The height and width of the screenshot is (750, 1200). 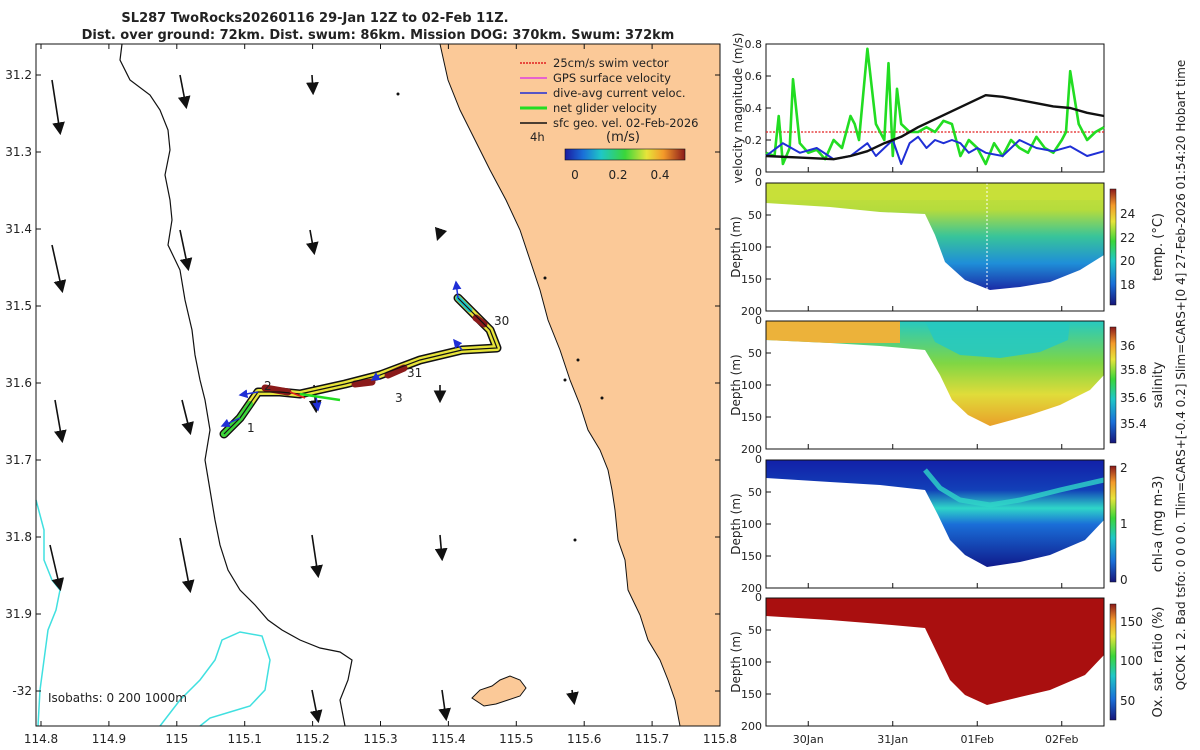 What do you see at coordinates (414, 373) in the screenshot?
I see `track-label-31: 31` at bounding box center [414, 373].